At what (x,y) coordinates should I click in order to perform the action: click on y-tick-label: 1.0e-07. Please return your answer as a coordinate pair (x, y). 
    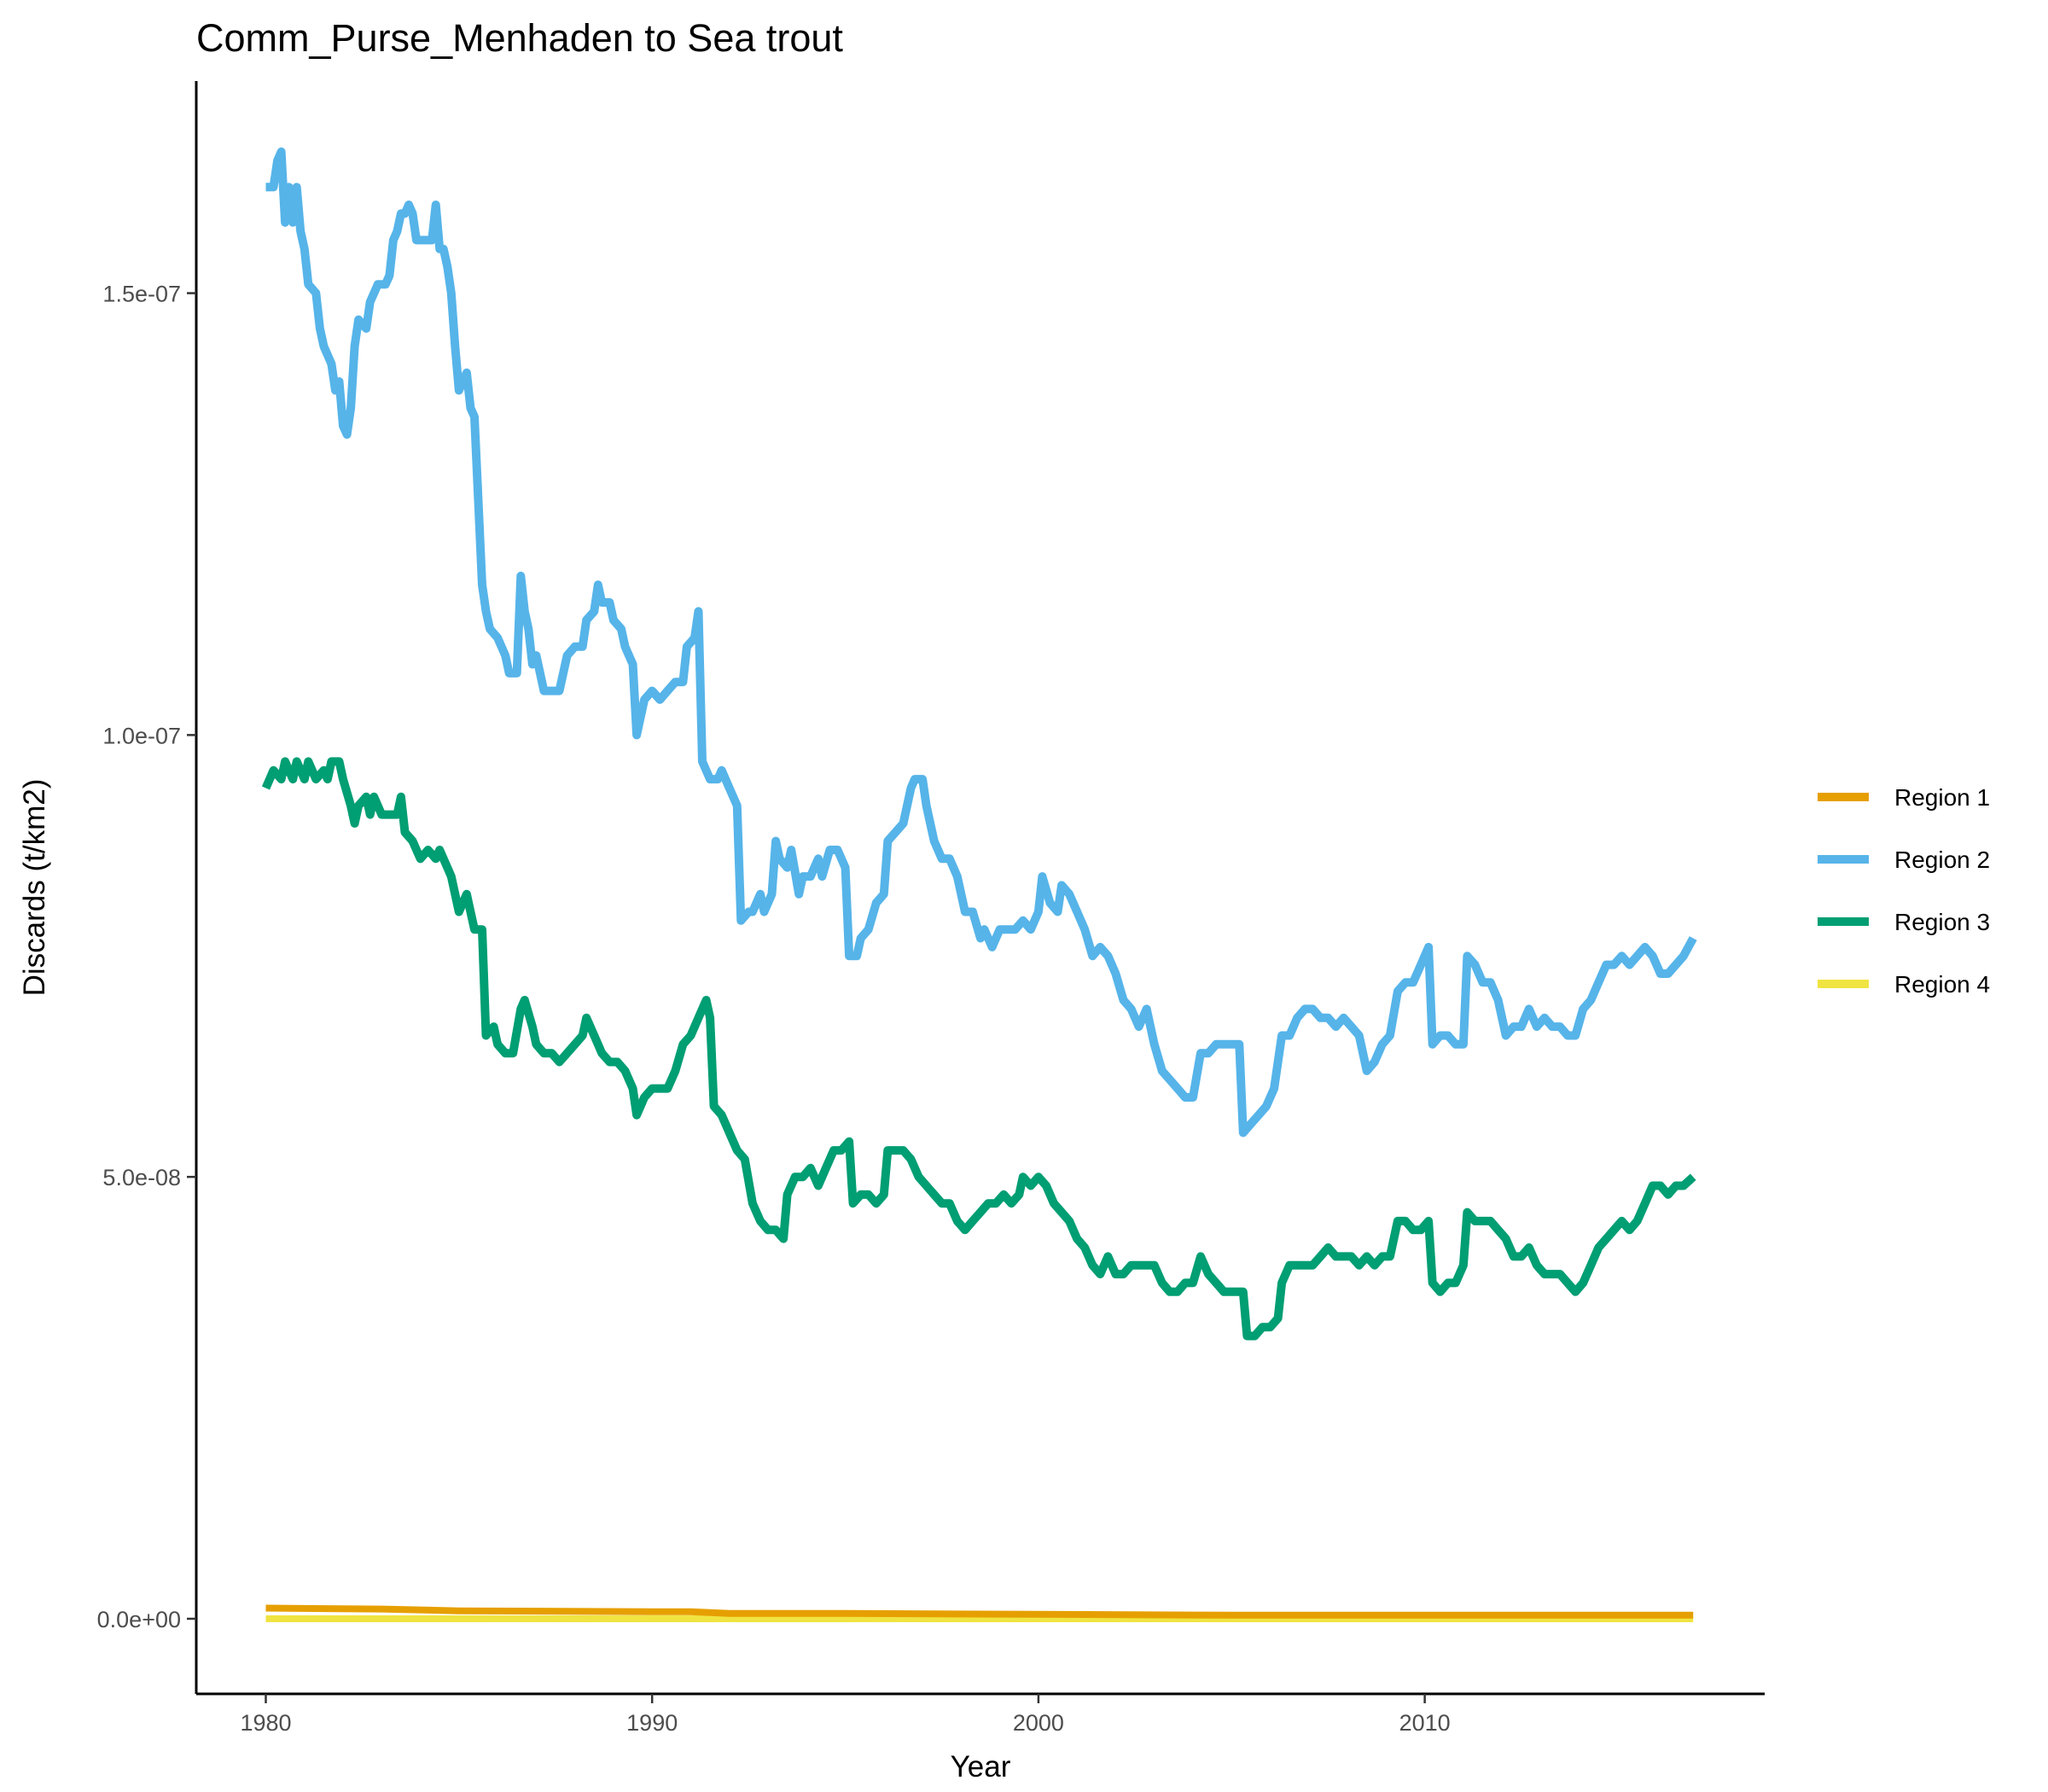
    Looking at the image, I should click on (141, 735).